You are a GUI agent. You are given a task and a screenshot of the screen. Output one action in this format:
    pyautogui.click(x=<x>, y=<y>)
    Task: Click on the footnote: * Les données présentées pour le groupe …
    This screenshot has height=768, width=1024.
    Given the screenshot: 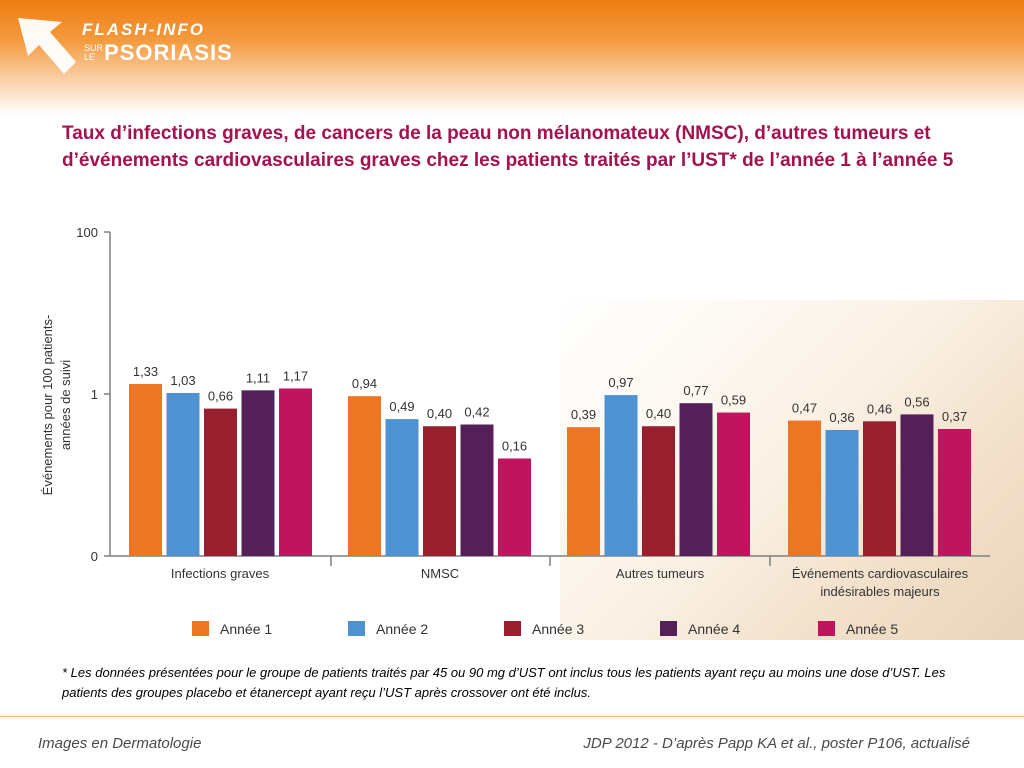 What is the action you would take?
    pyautogui.click(x=504, y=682)
    